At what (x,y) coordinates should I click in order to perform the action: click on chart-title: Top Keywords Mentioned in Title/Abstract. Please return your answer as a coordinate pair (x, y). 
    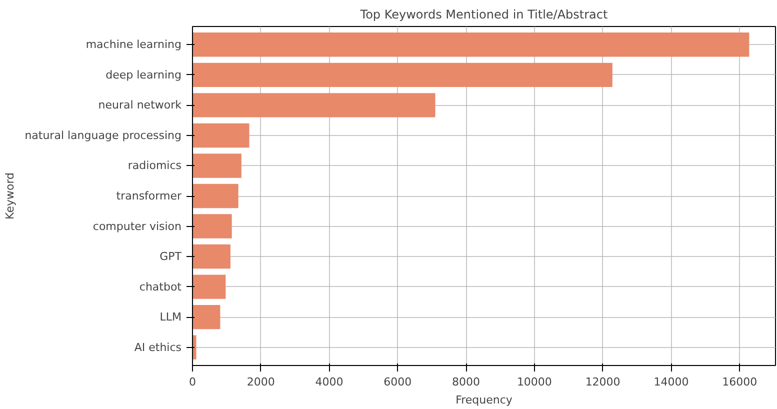
    Looking at the image, I should click on (483, 15).